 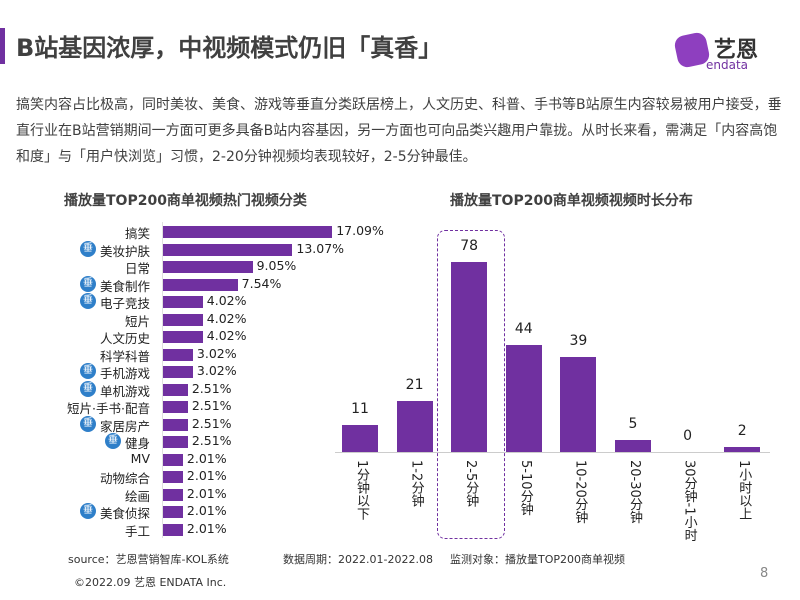 What do you see at coordinates (634, 492) in the screenshot?
I see `category-label: 20-30分钟` at bounding box center [634, 492].